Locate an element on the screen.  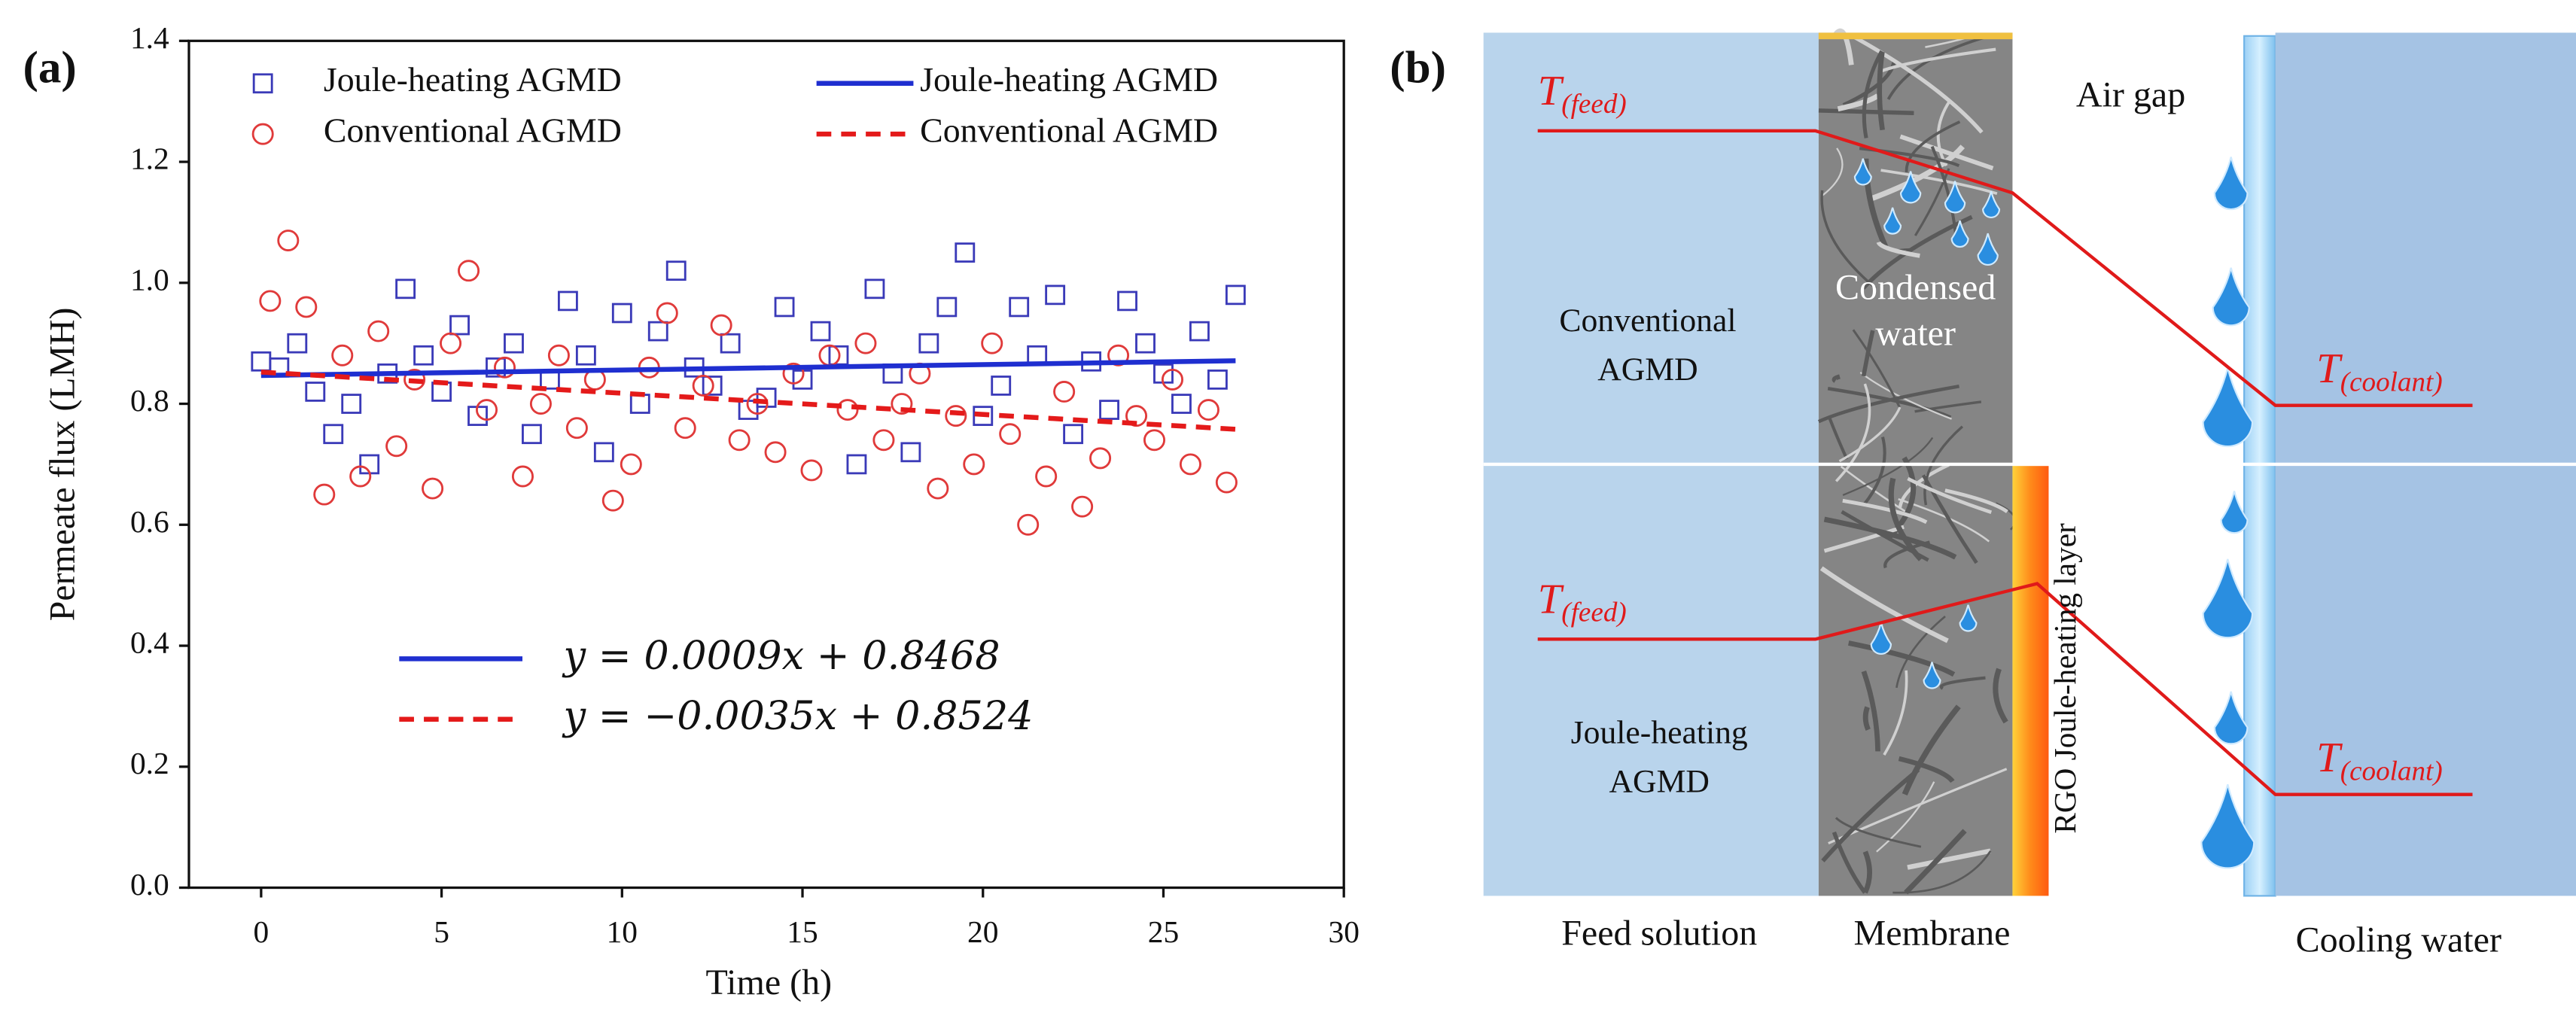
mode-label: AGMD is located at coordinates (1660, 782).